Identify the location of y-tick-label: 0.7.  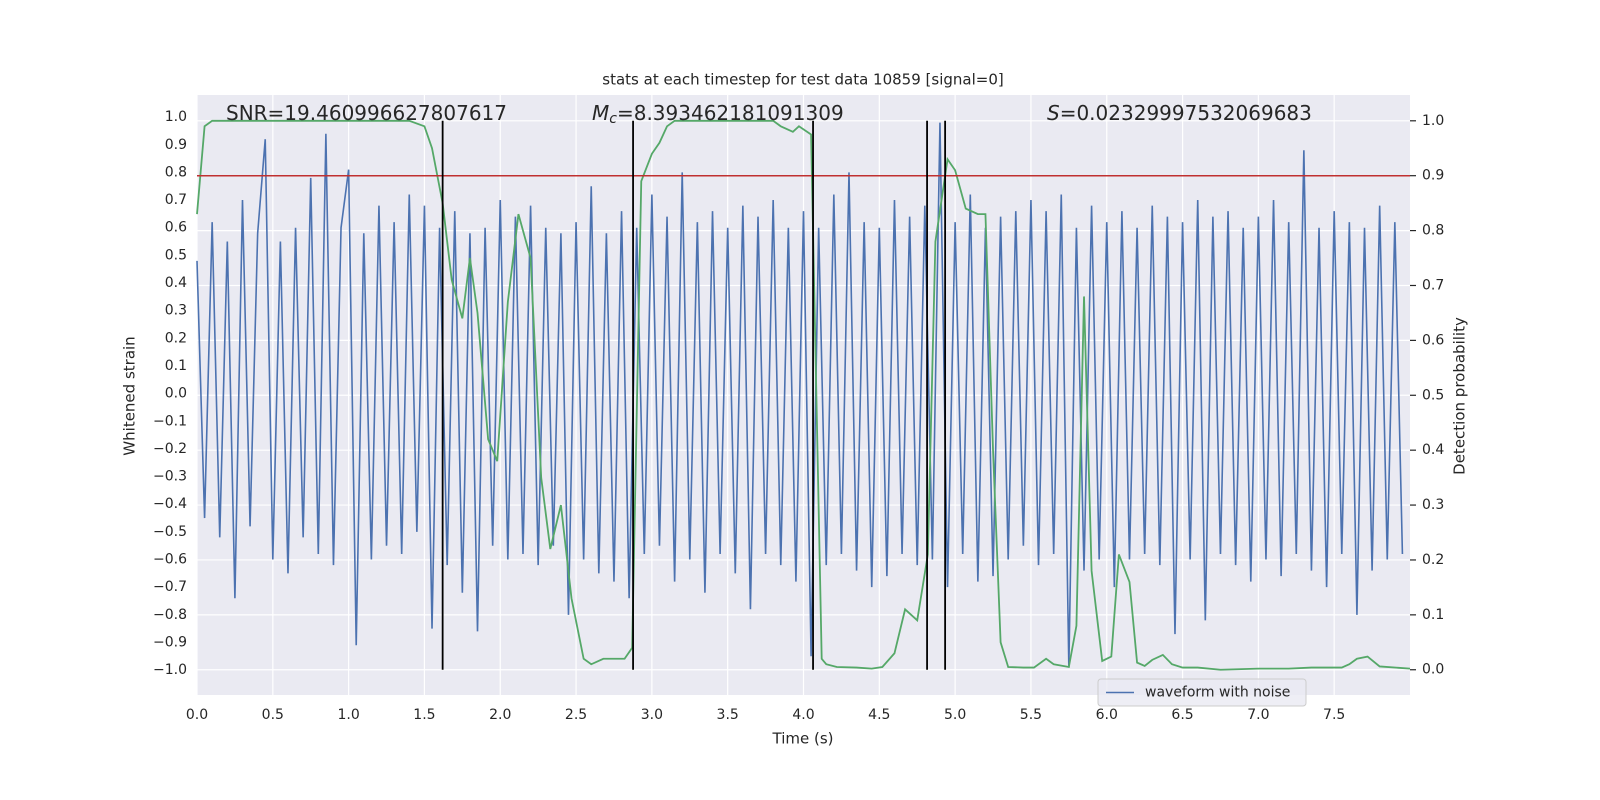
(176, 200).